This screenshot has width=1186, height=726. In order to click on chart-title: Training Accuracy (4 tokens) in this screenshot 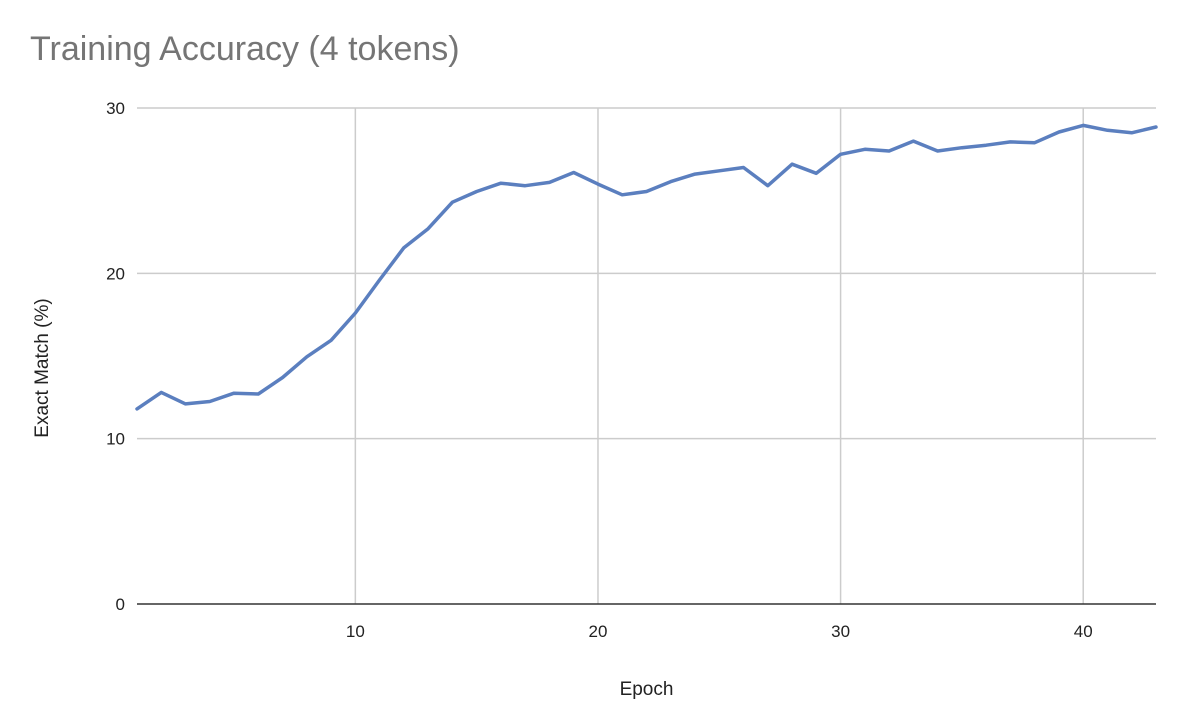, I will do `click(245, 49)`.